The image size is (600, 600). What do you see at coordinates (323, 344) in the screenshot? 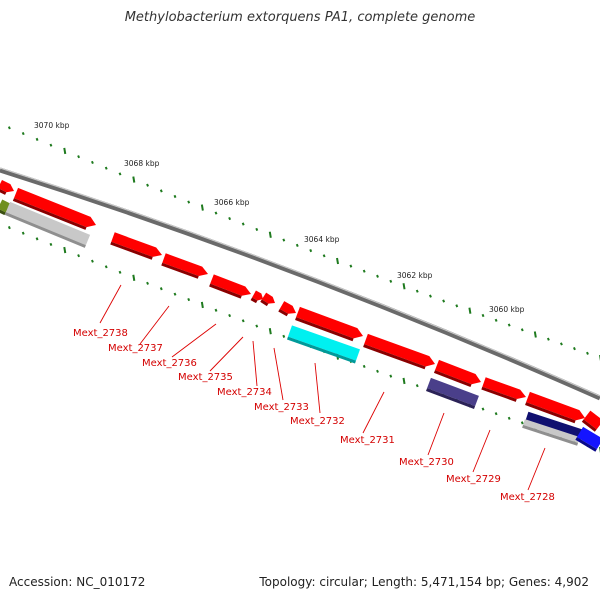
I see `cyan-feature` at bounding box center [323, 344].